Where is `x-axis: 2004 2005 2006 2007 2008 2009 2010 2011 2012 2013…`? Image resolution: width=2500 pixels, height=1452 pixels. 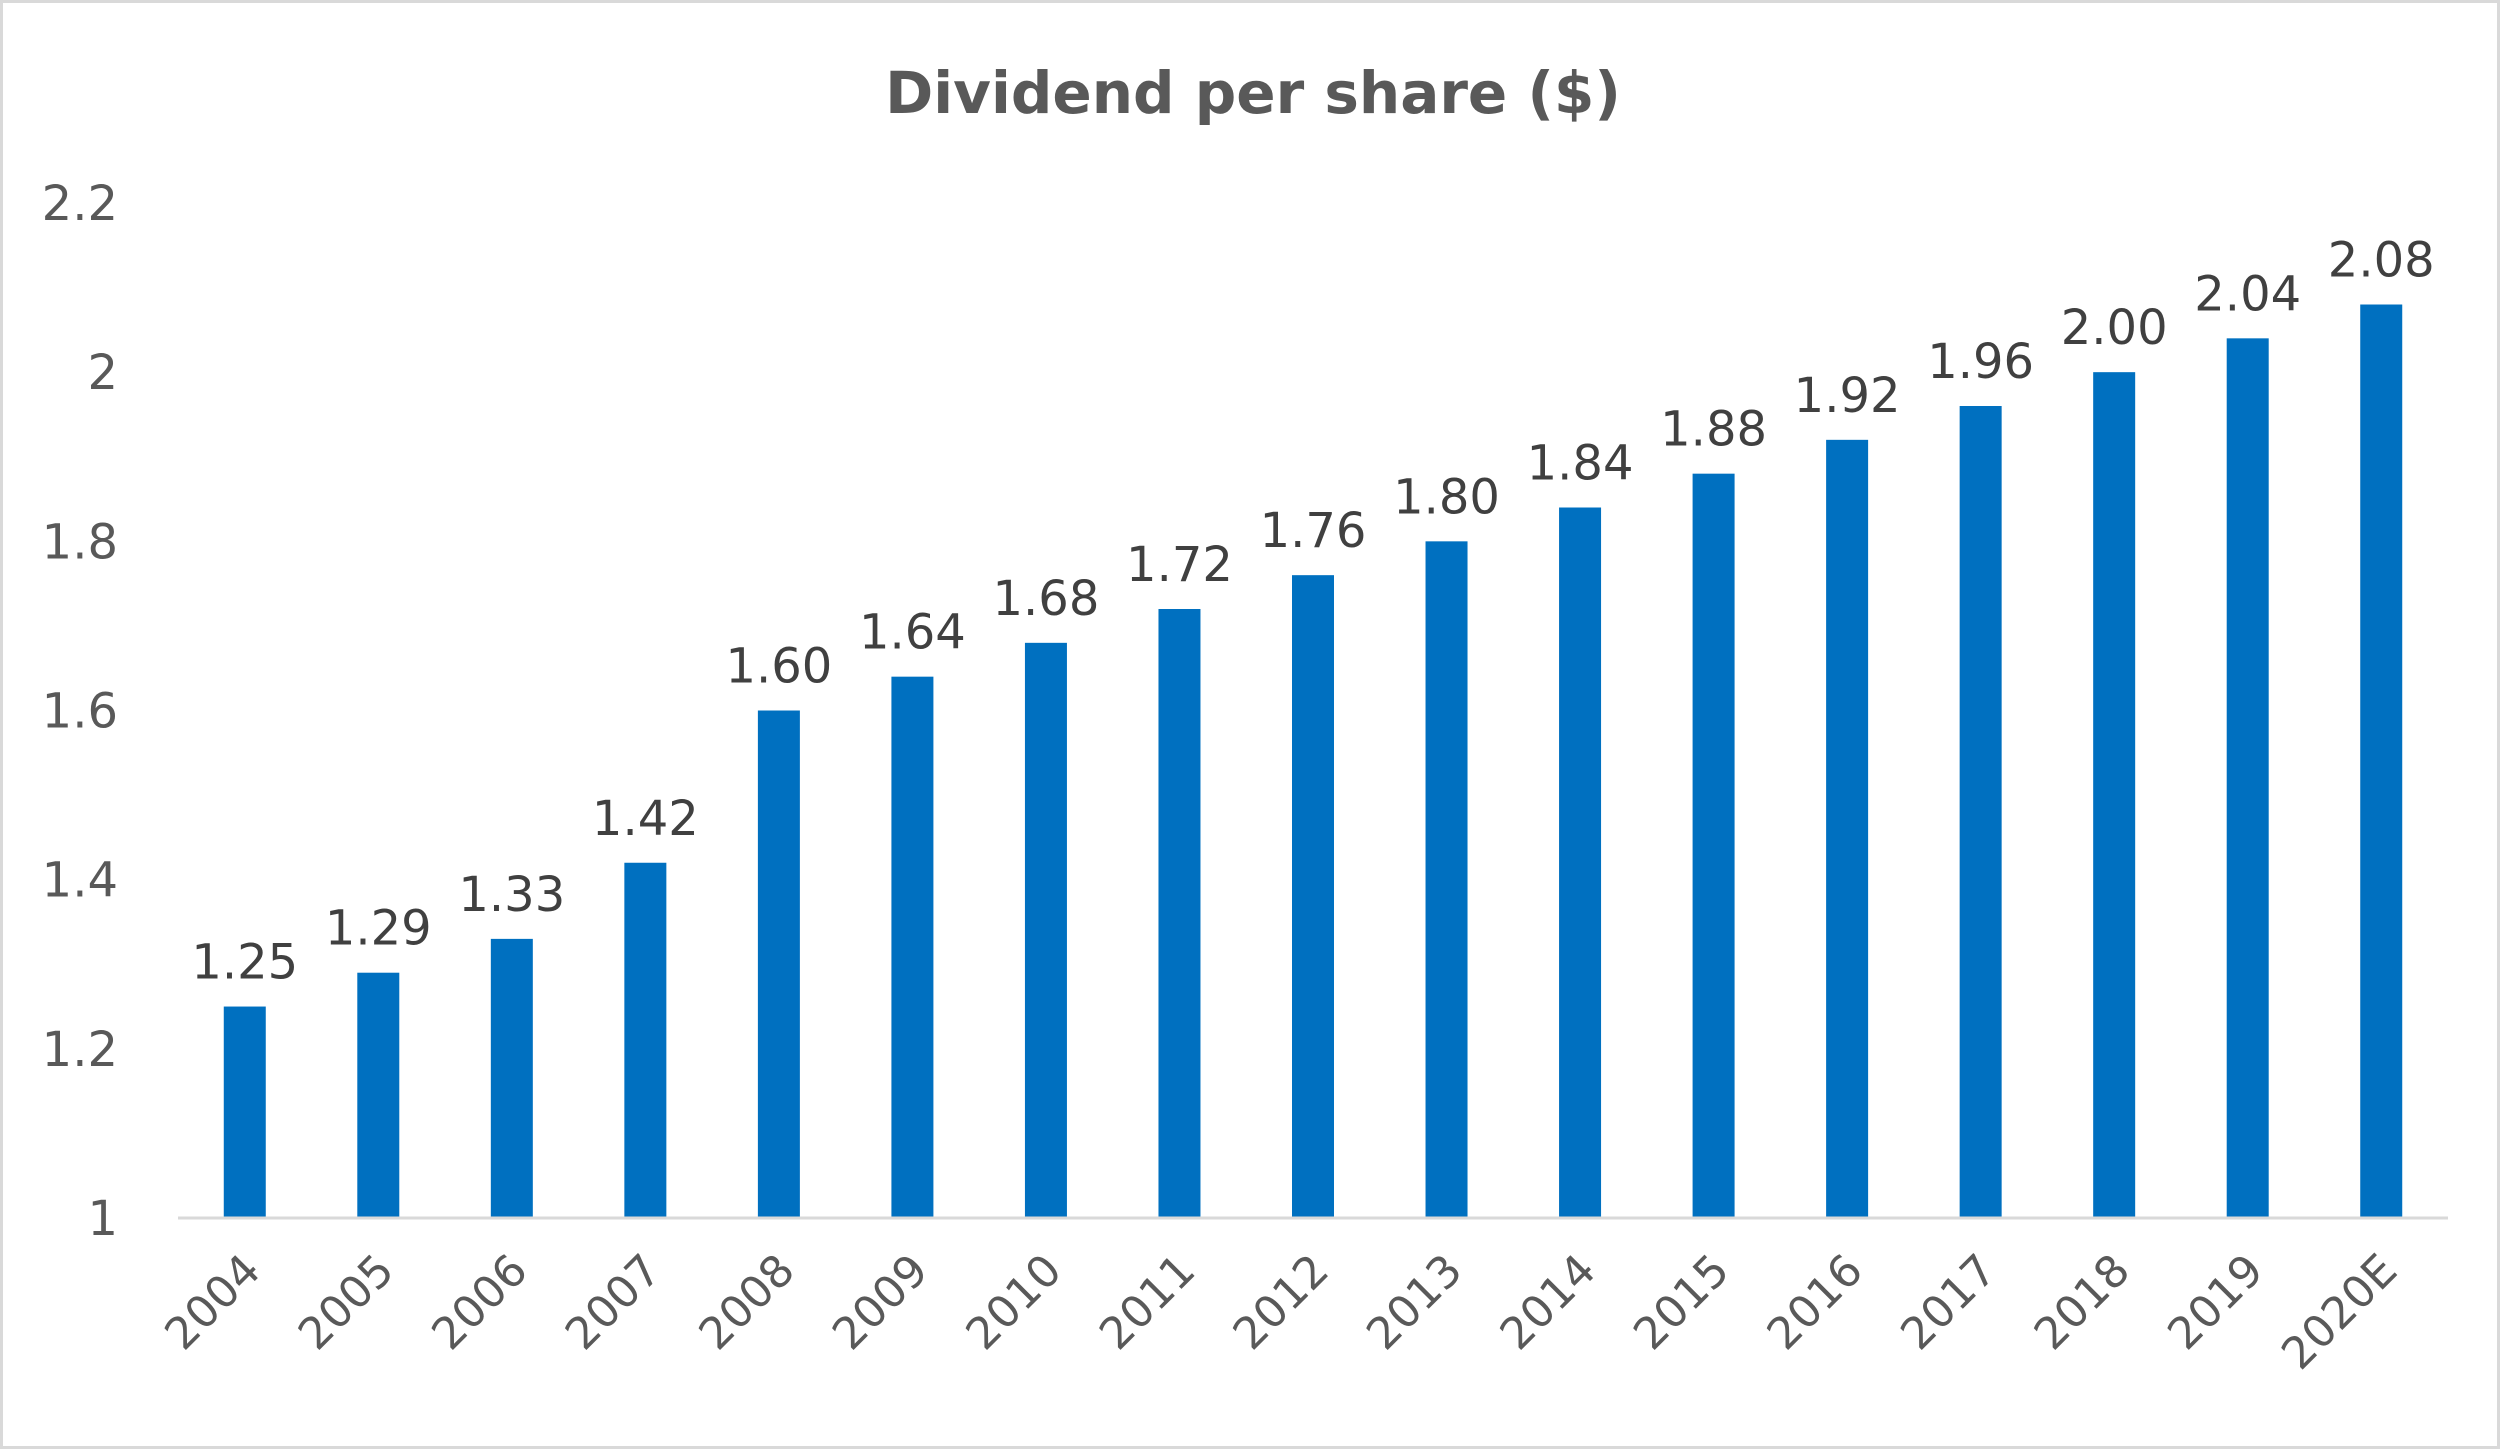 x-axis: 2004 2005 2006 2007 2008 2009 2010 2011 2012 2013… is located at coordinates (1281, 1312).